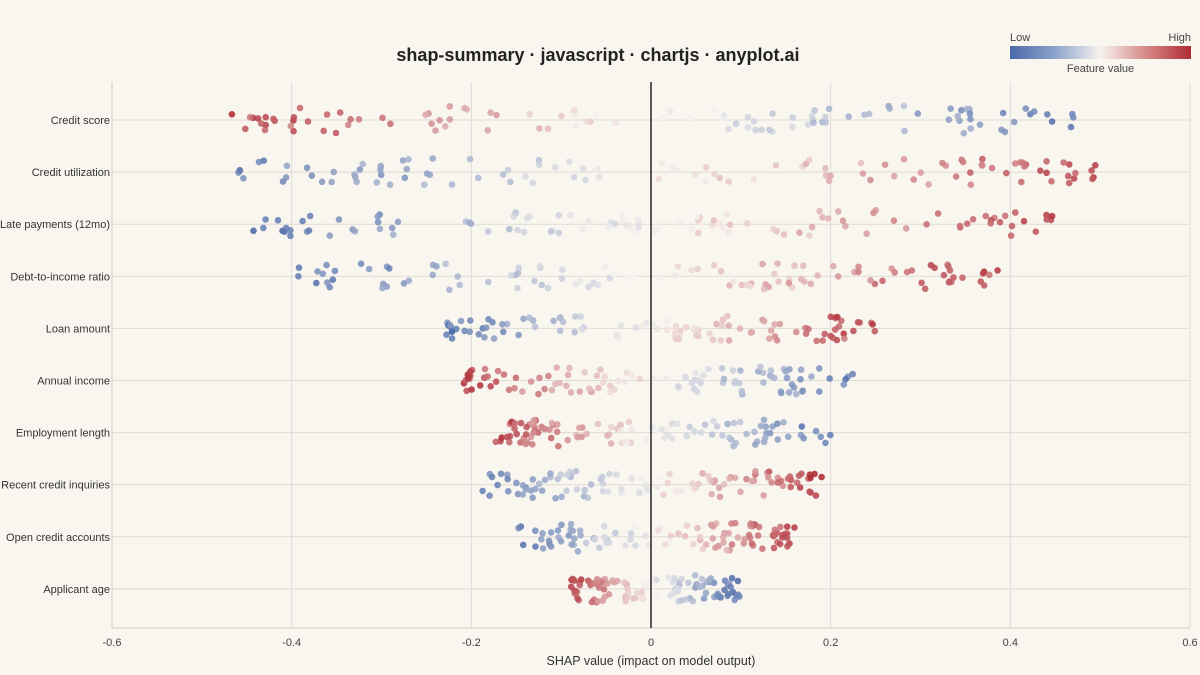 The width and height of the screenshot is (1200, 675). Describe the element at coordinates (55, 225) in the screenshot. I see `feature-label: Late payments (12mo)` at that location.